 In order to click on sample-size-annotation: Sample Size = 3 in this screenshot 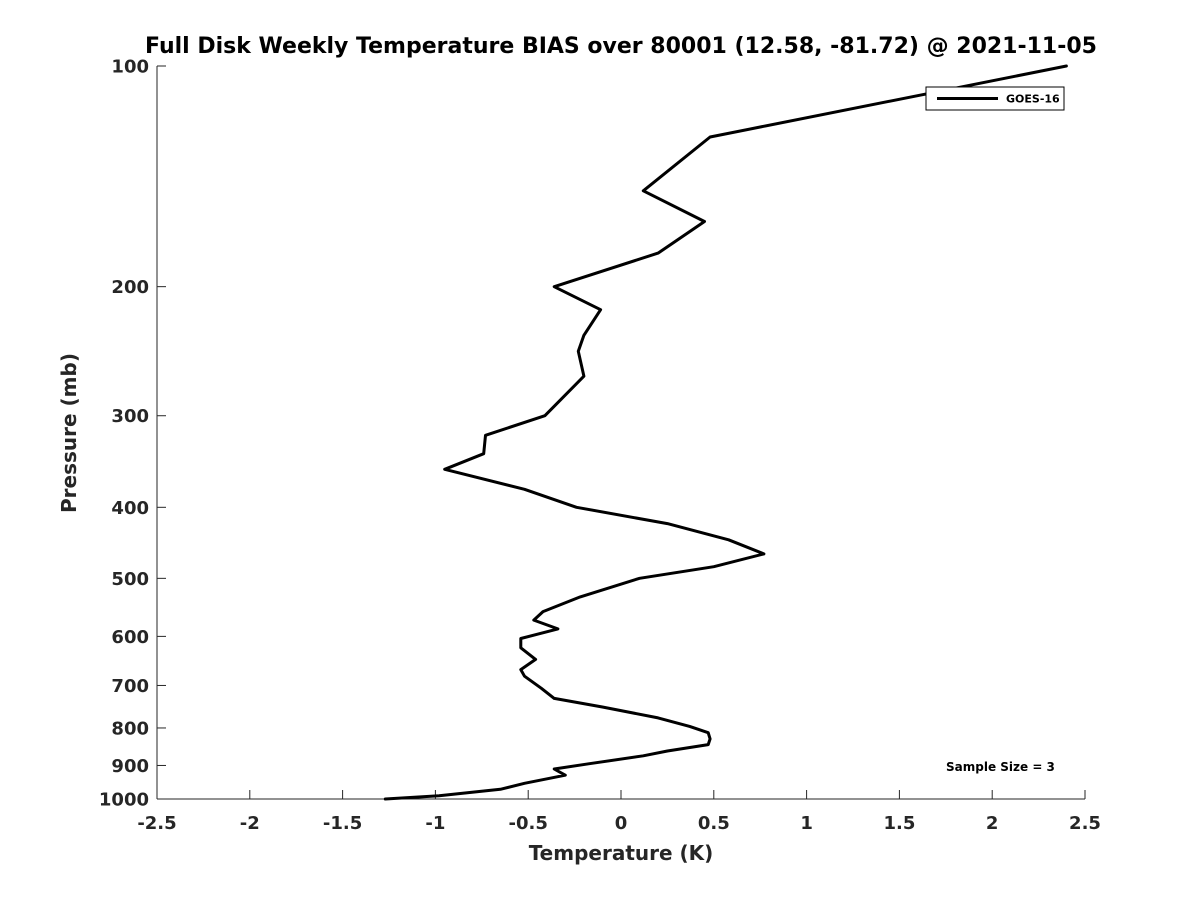, I will do `click(1000, 767)`.